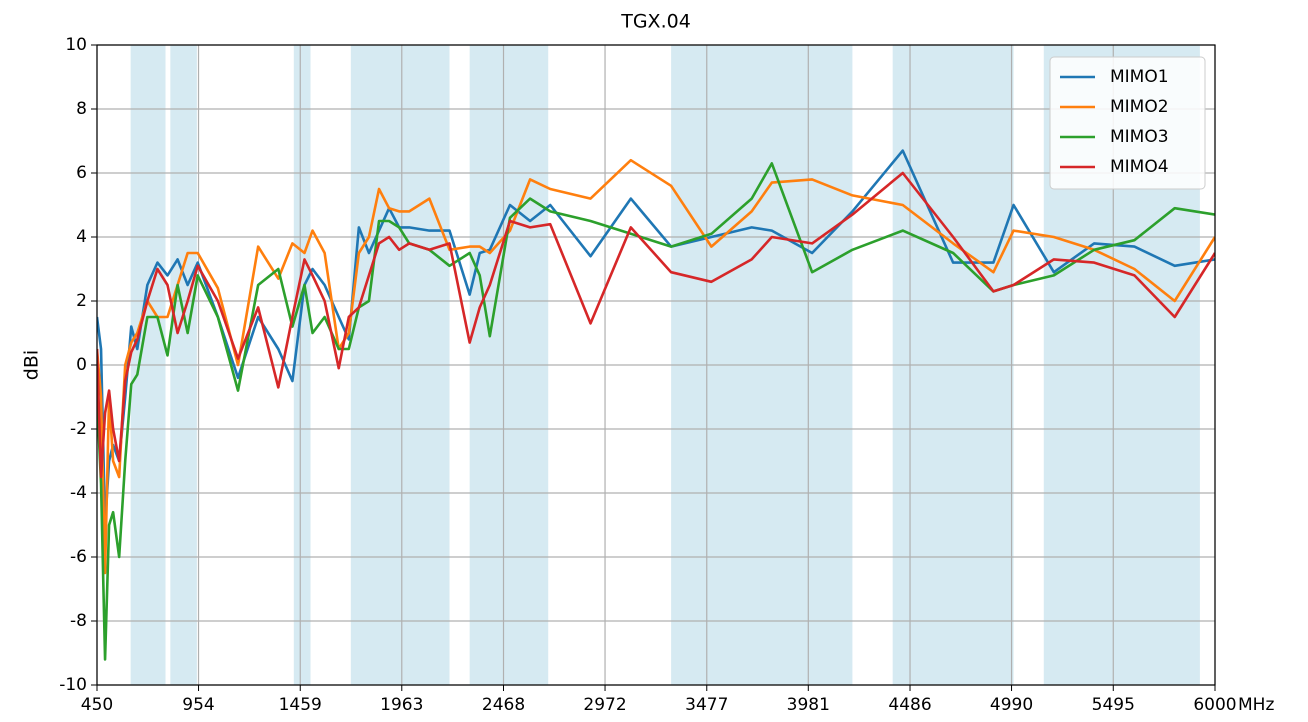 This screenshot has width=1308, height=722. What do you see at coordinates (76, 45) in the screenshot?
I see `y-tick-label: 10` at bounding box center [76, 45].